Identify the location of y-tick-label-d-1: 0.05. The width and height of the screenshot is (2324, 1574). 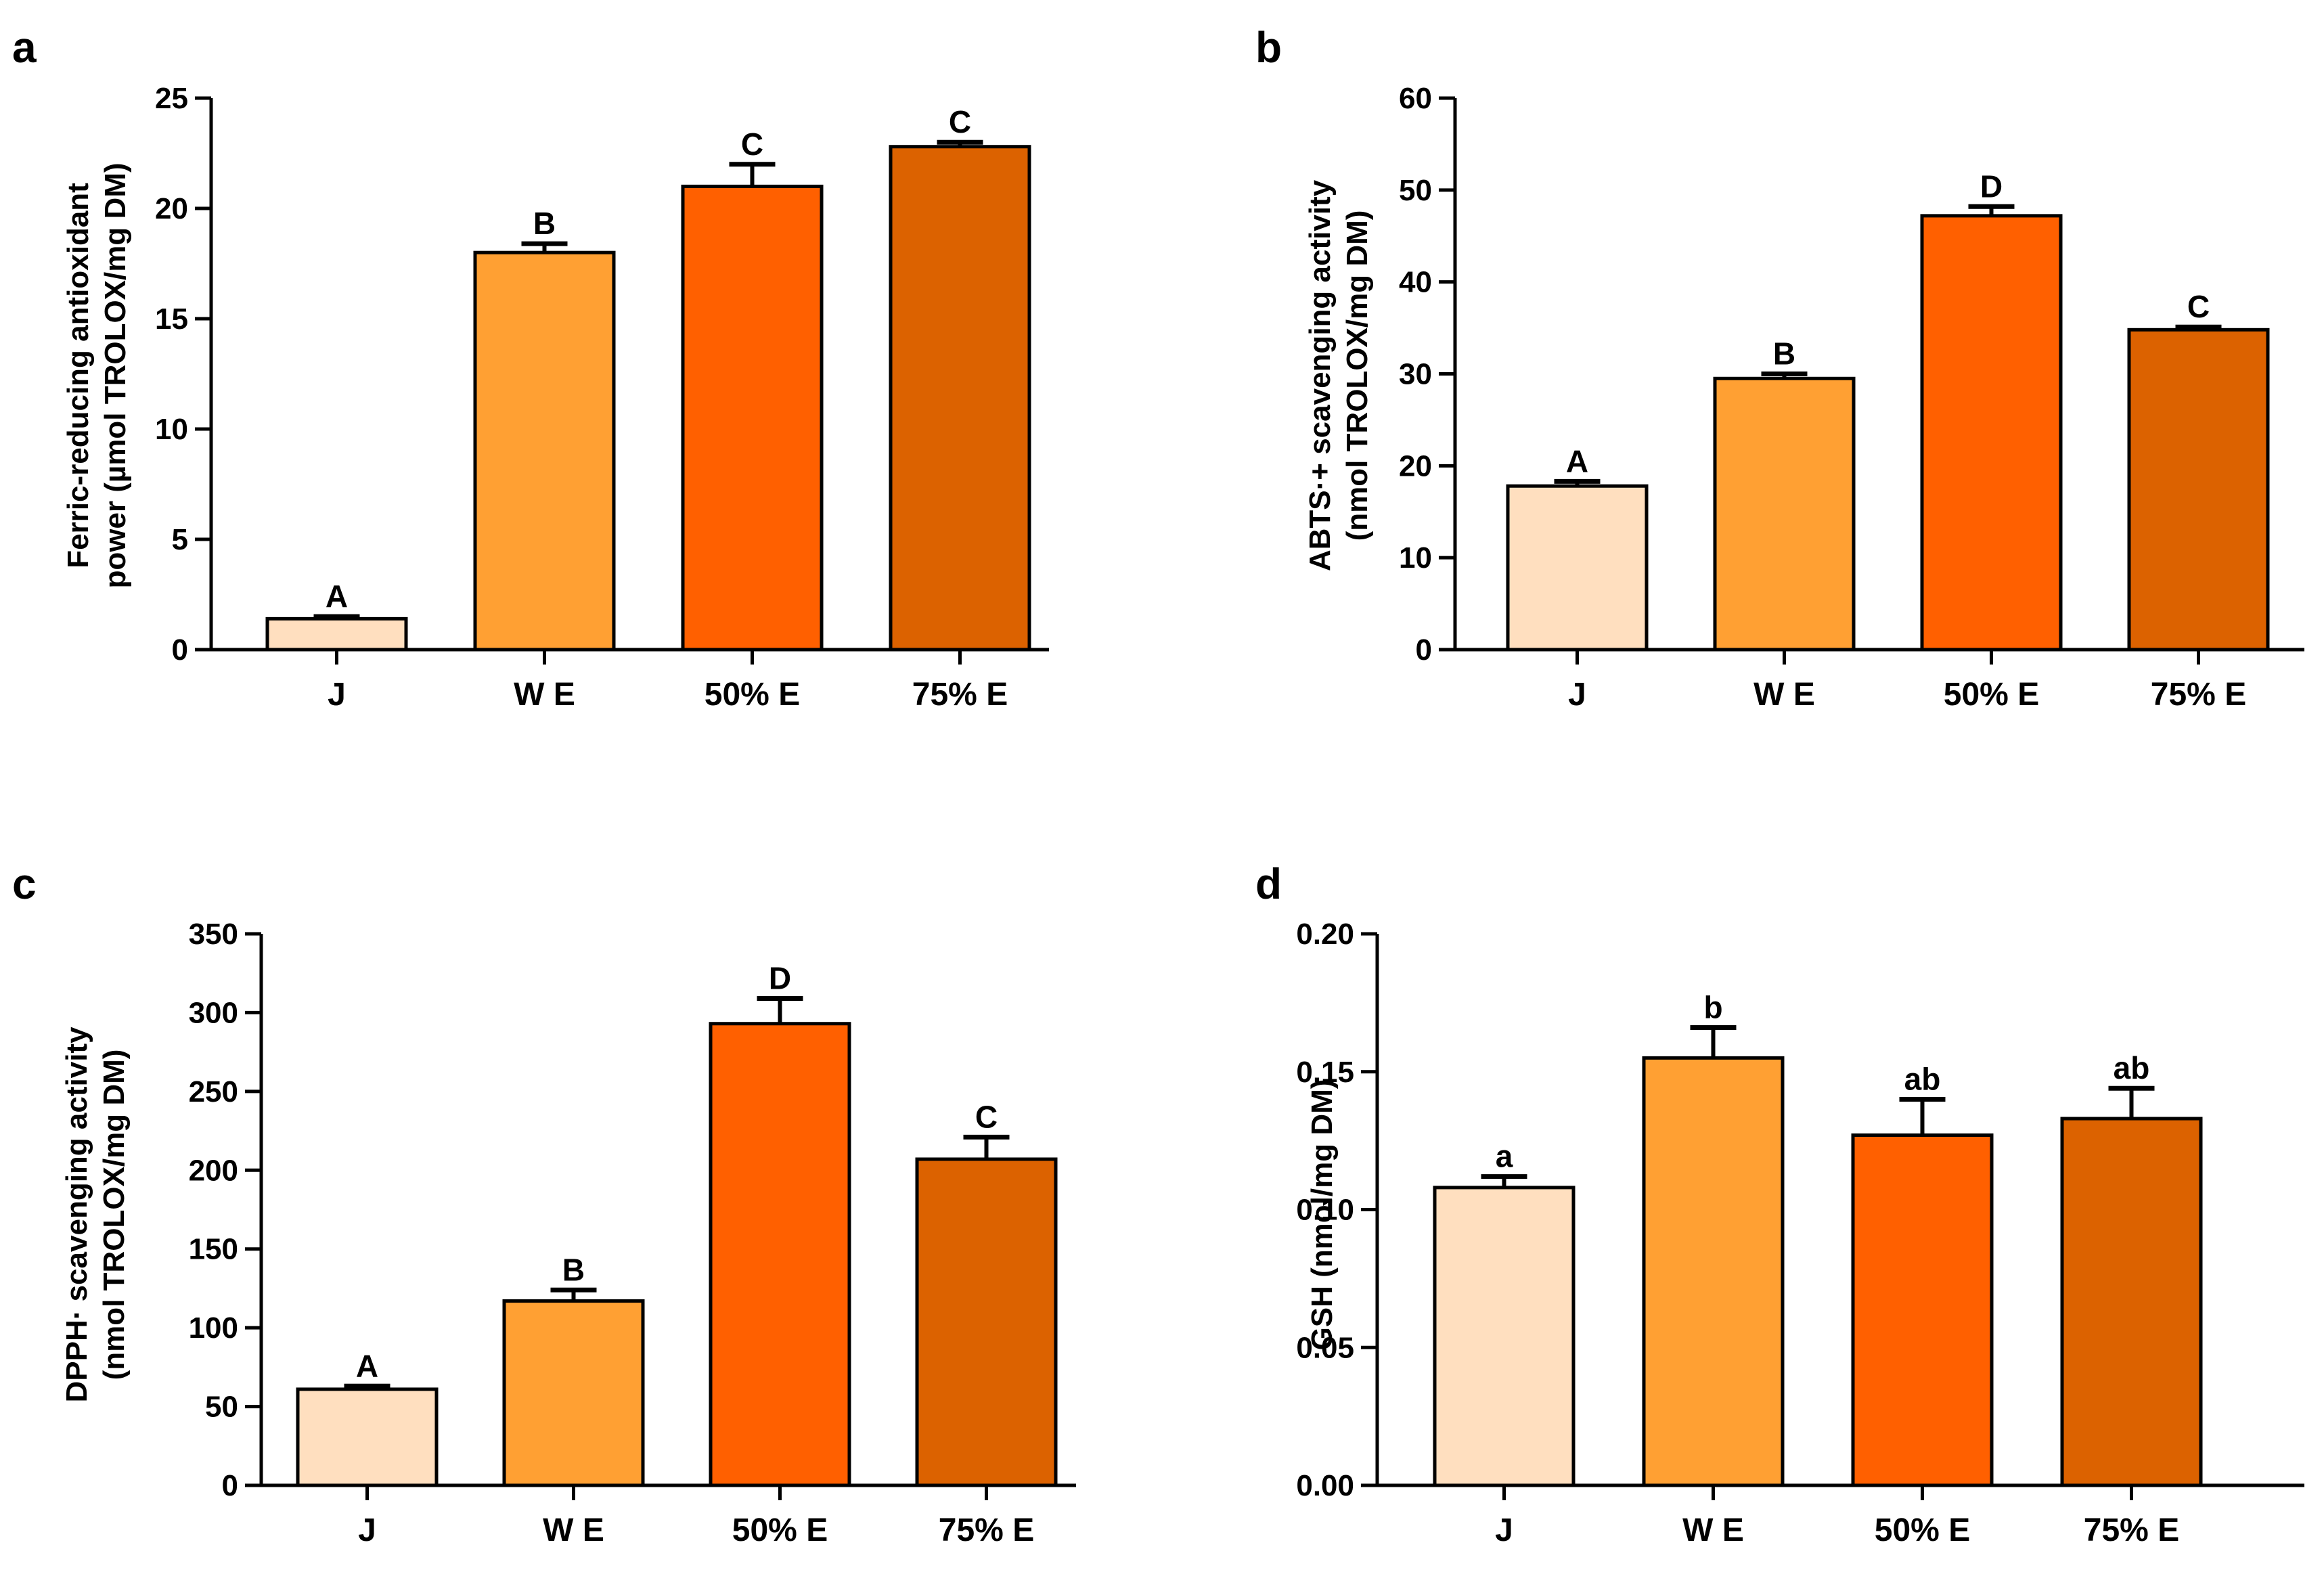
(1325, 1348).